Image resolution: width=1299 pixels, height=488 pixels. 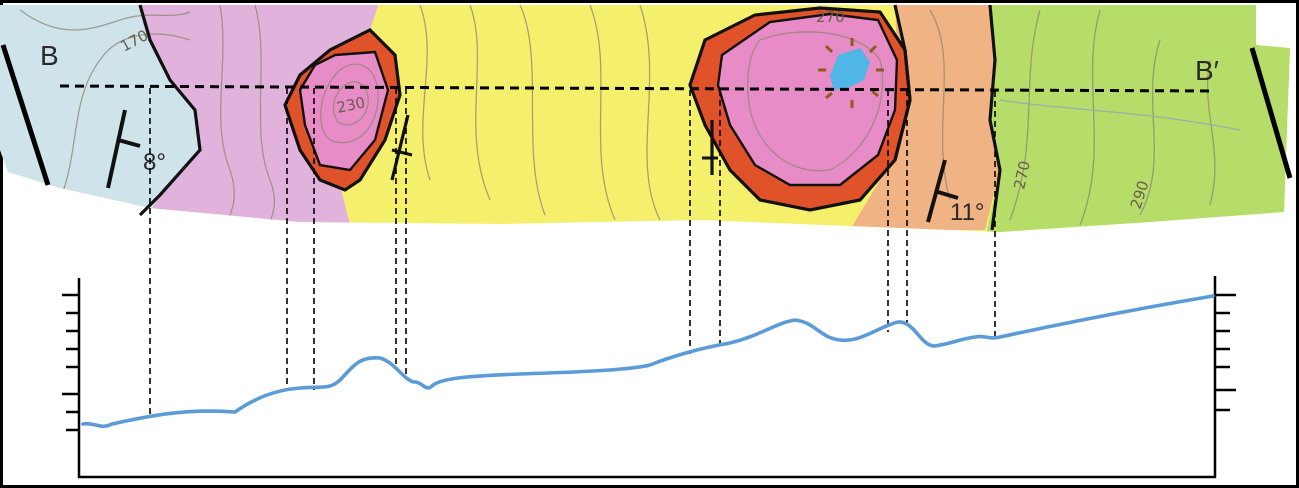 I want to click on right-scale-ticks, so click(x=1225, y=352).